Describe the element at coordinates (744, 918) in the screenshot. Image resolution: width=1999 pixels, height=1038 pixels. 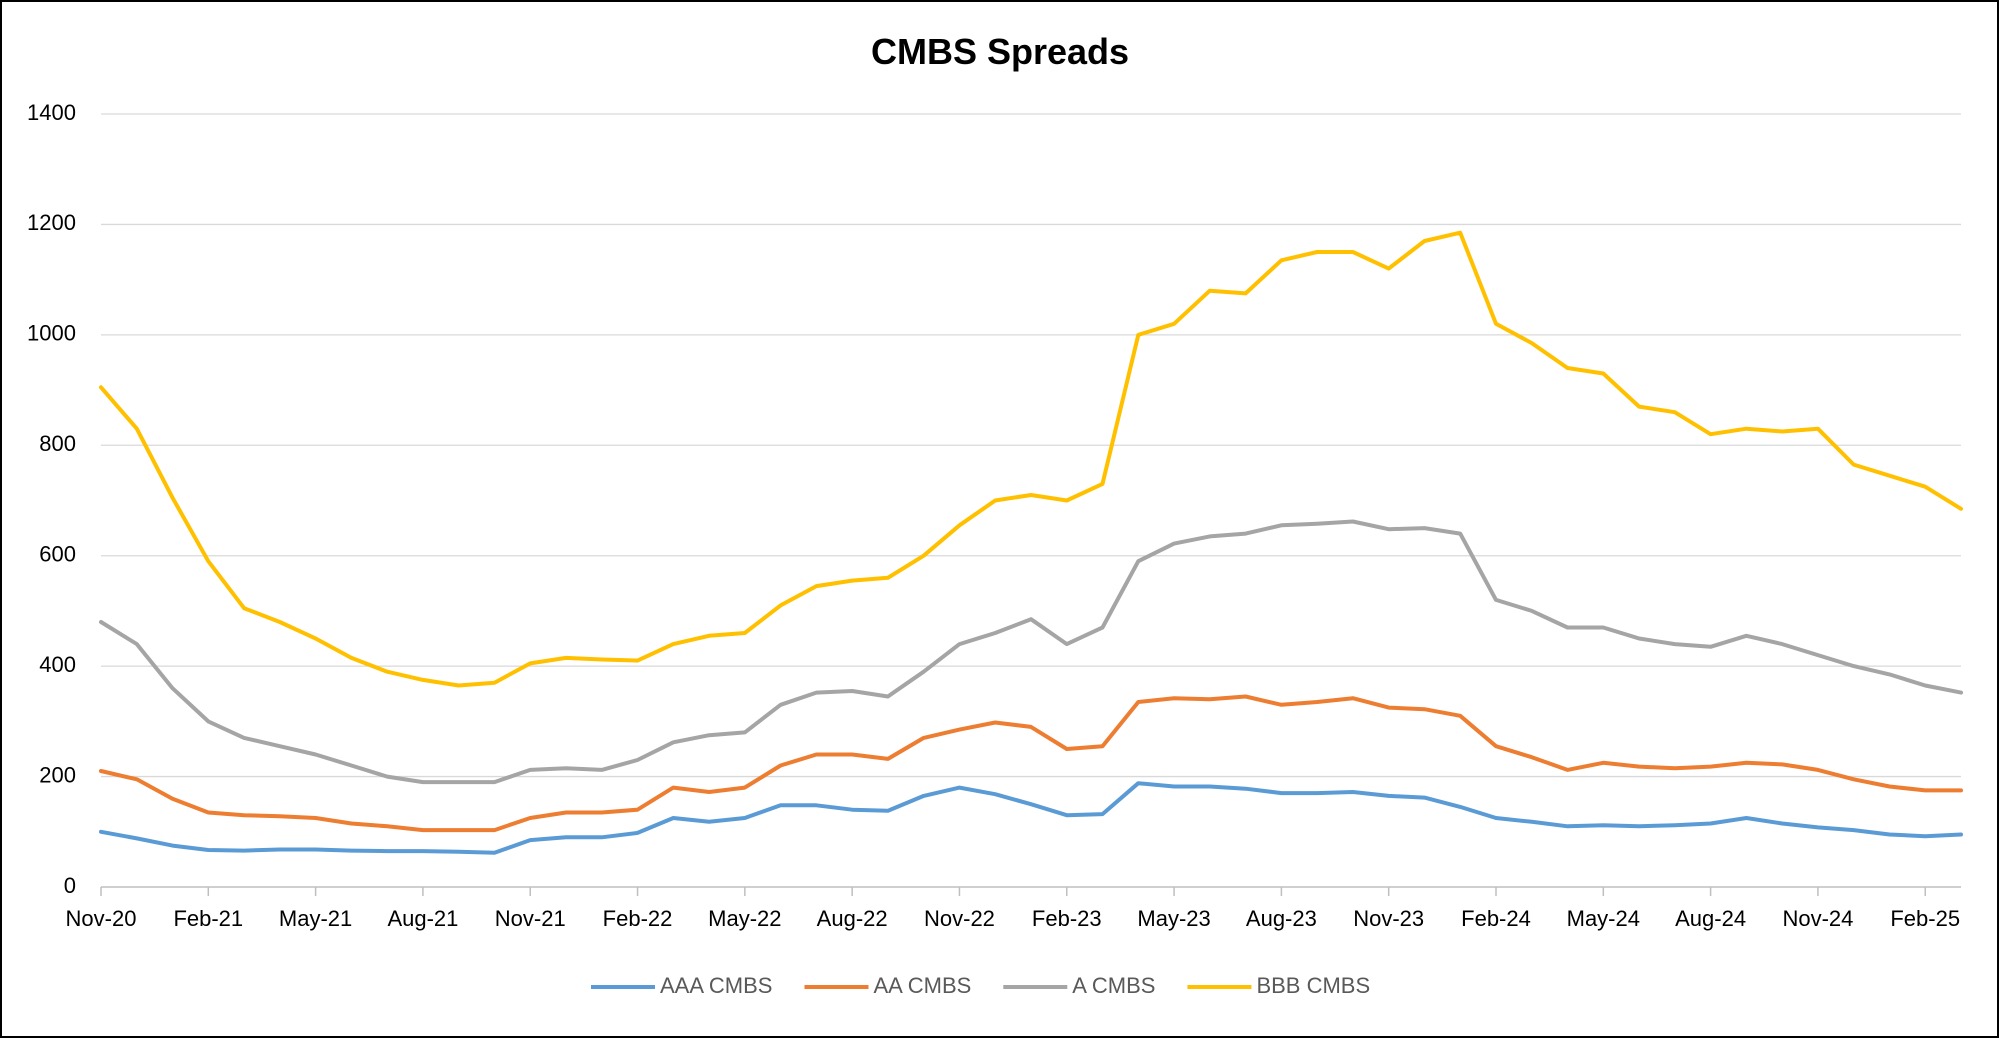
I see `x-tick-label: May-22` at that location.